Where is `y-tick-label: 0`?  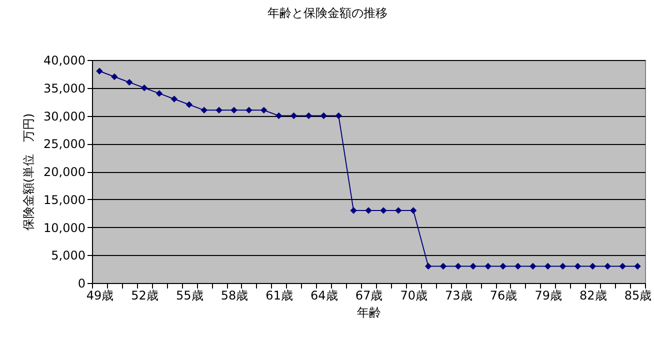
y-tick-label: 0 is located at coordinates (82, 283).